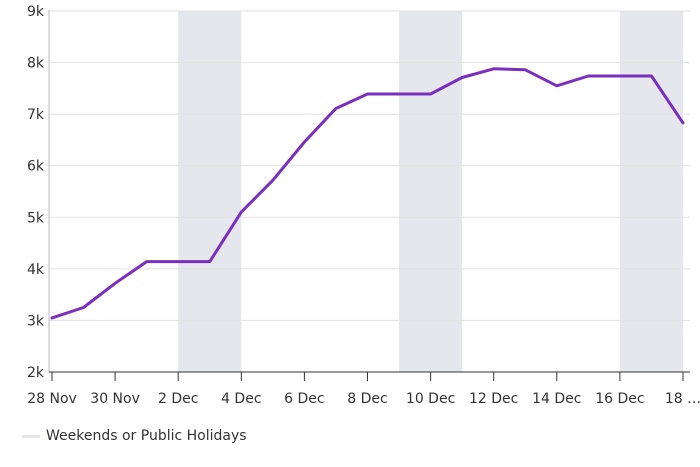 The height and width of the screenshot is (467, 700). Describe the element at coordinates (556, 85) in the screenshot. I see `data-point-14-dec` at that location.